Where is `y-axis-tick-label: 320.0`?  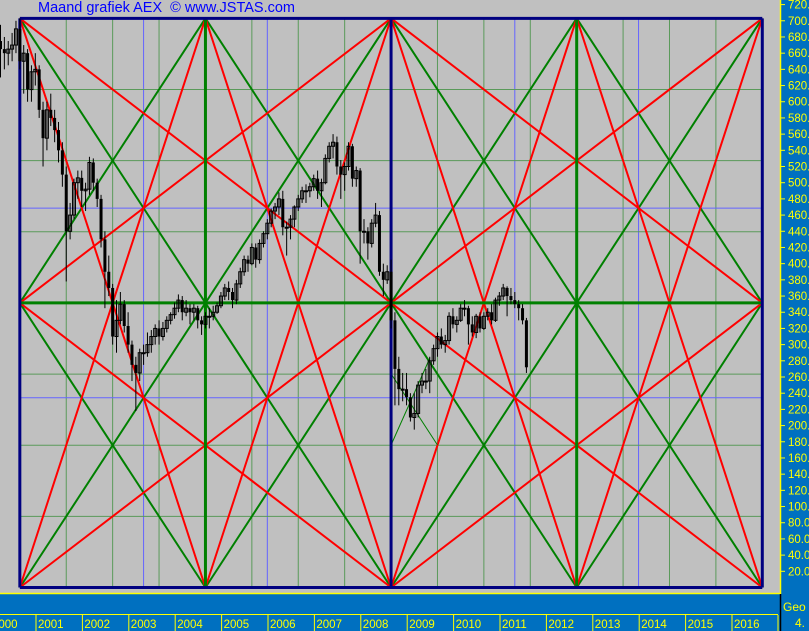
y-axis-tick-label: 320.0 is located at coordinates (798, 329).